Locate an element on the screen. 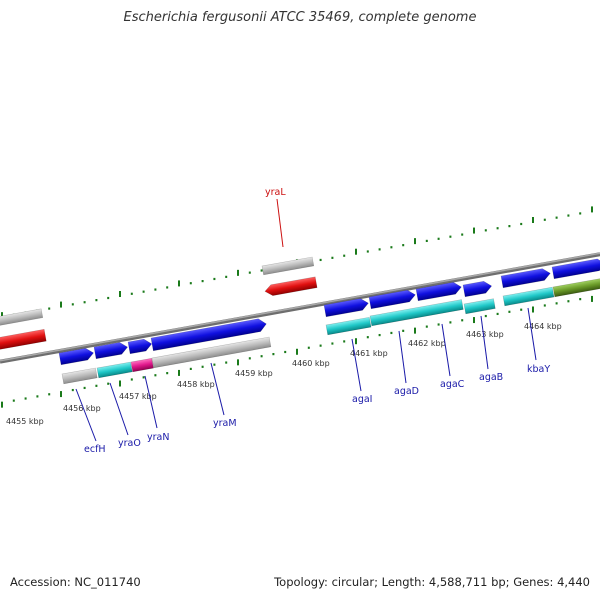  scale-label-4455-kbp: 4455 kbp is located at coordinates (25, 421).